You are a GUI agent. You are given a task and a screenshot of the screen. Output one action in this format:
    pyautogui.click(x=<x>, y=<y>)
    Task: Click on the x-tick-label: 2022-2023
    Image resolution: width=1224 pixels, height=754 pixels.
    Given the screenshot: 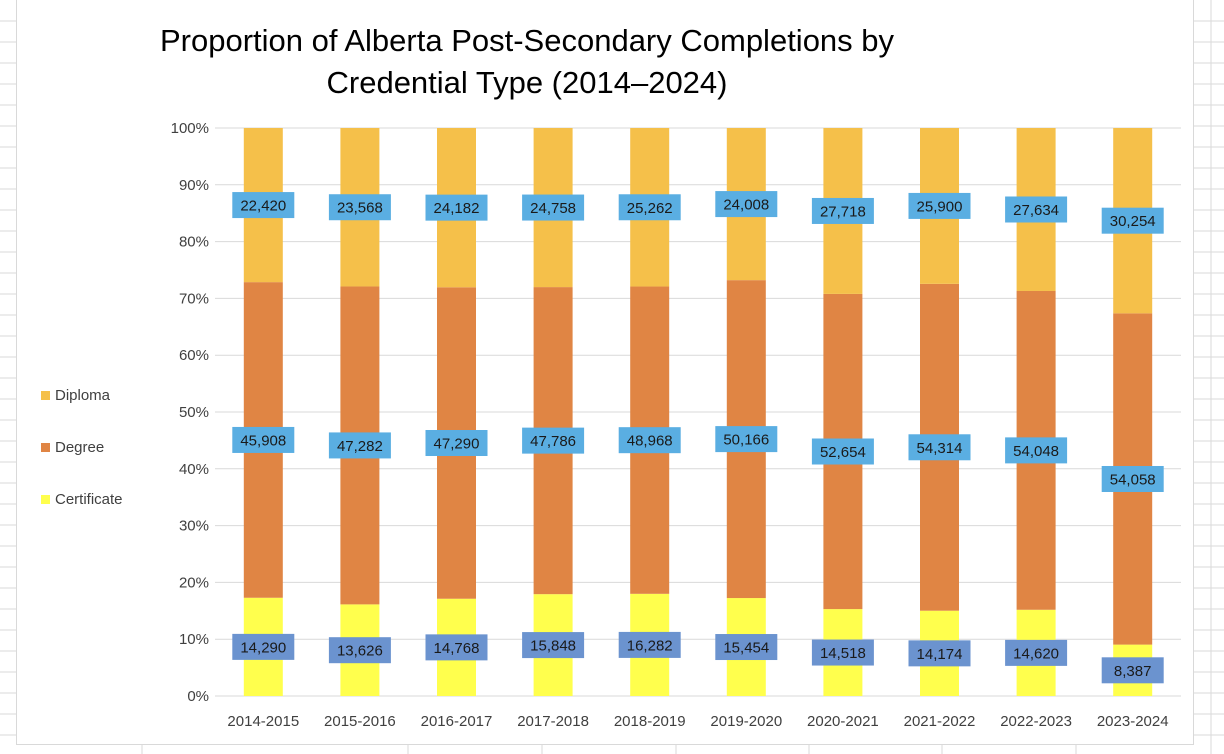 What is the action you would take?
    pyautogui.click(x=1036, y=721)
    